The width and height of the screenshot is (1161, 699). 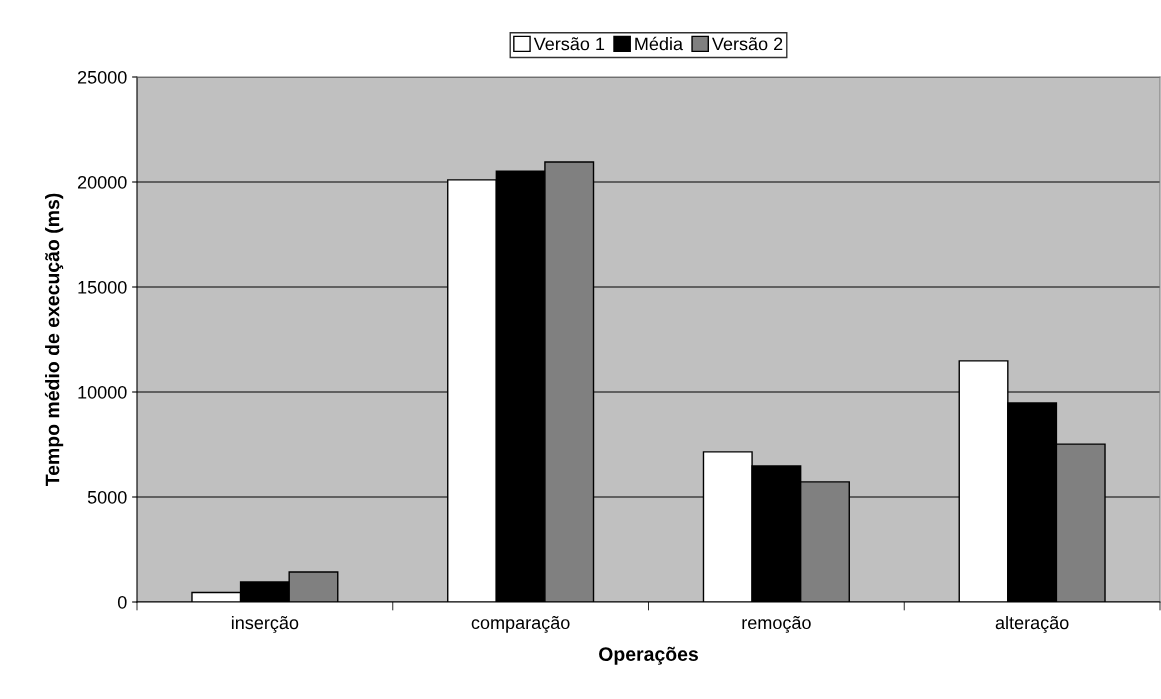 I want to click on x-tick-label: remoção, so click(x=776, y=624).